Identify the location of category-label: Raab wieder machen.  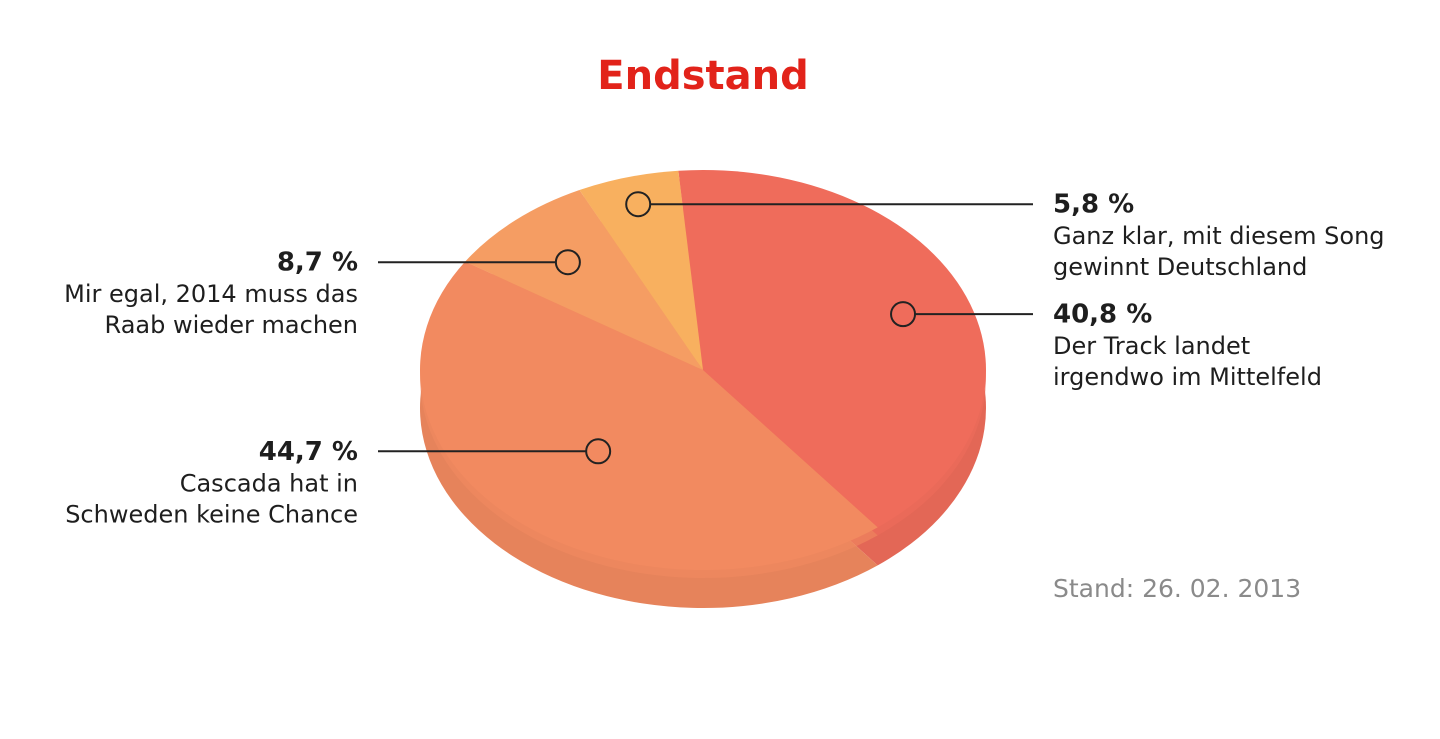
(231, 325).